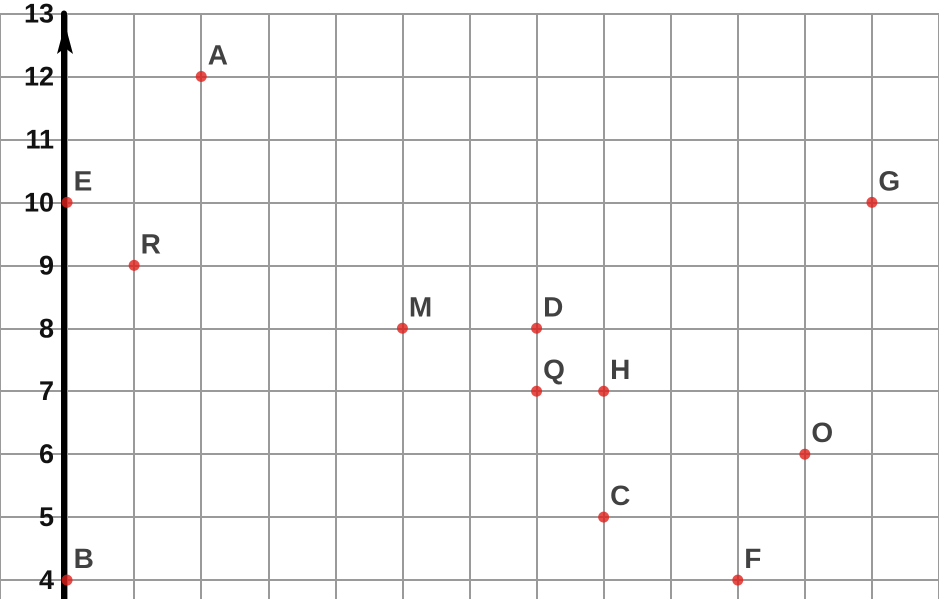 The width and height of the screenshot is (939, 599). What do you see at coordinates (46, 328) in the screenshot?
I see `y-tick-label: 8` at bounding box center [46, 328].